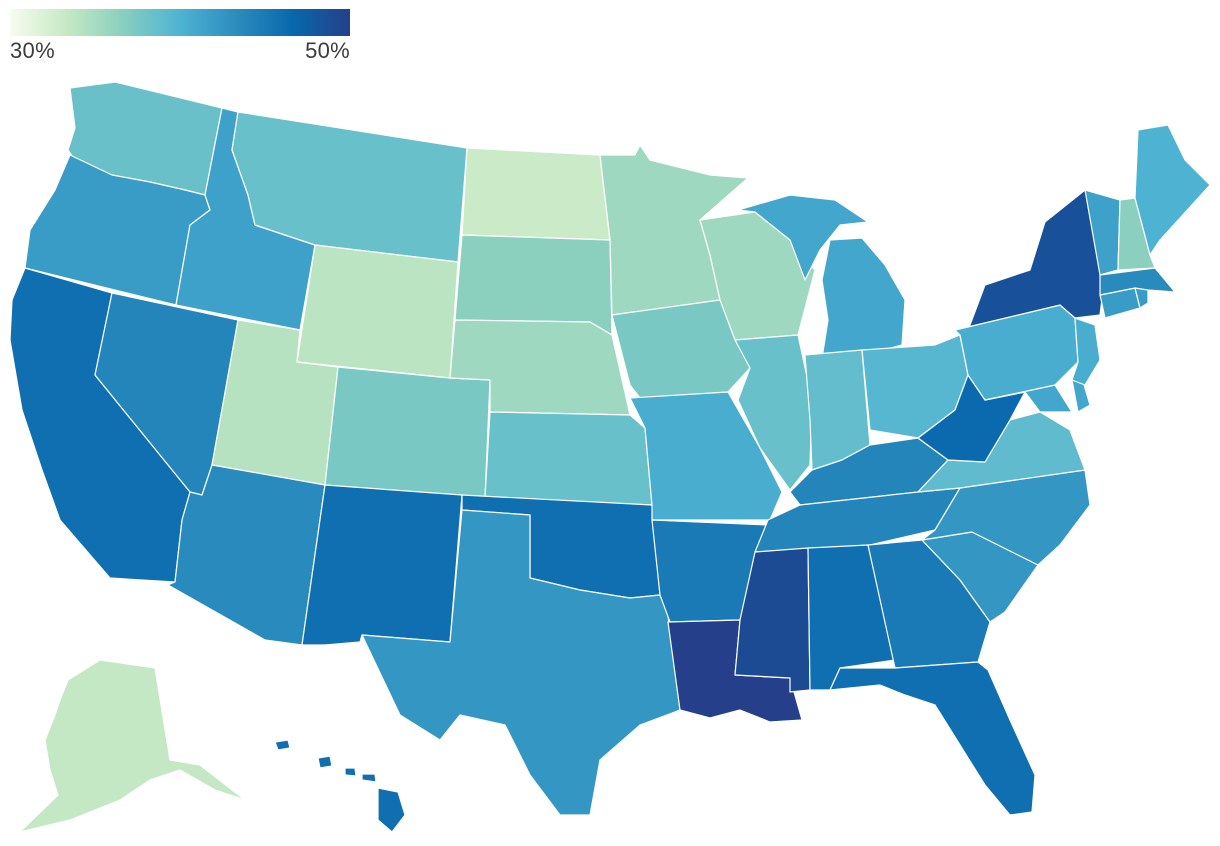 The height and width of the screenshot is (846, 1220). Describe the element at coordinates (340, 786) in the screenshot. I see `state-hi` at that location.